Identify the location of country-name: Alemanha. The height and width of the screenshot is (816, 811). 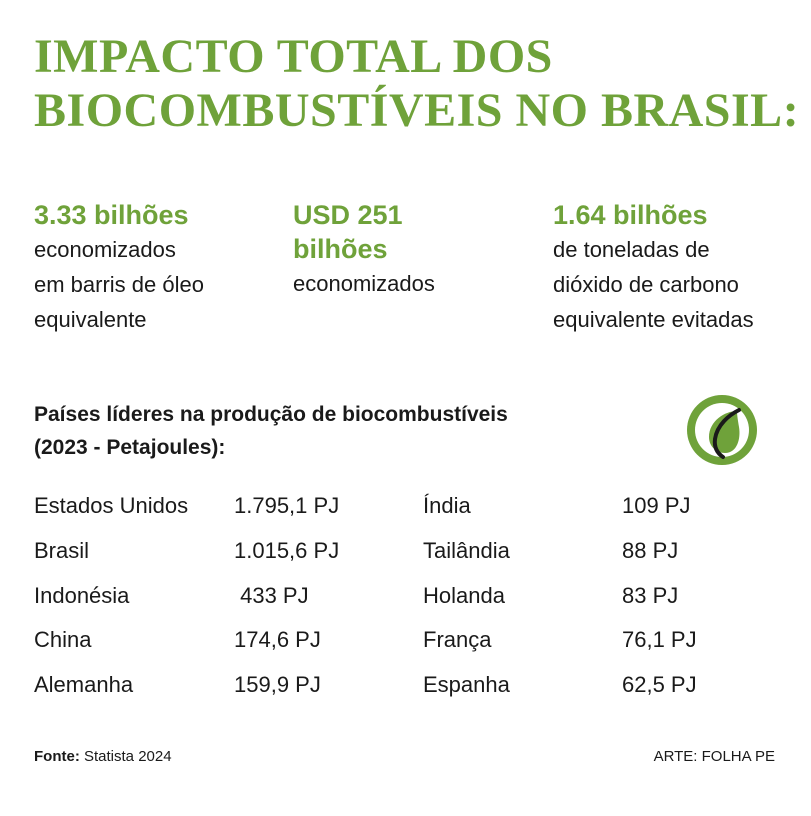
(84, 684).